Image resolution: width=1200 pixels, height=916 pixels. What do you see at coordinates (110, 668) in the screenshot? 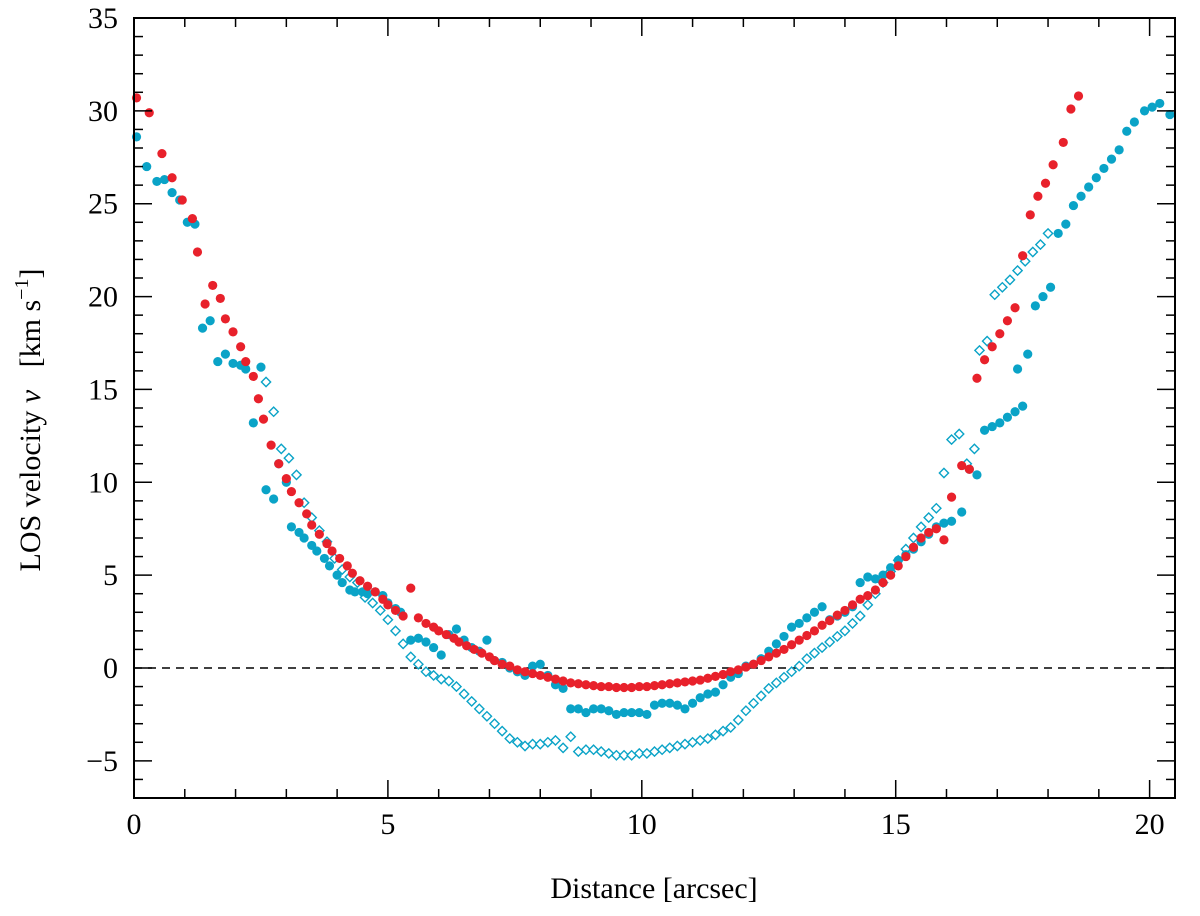
I see `y-tick-label: 0` at bounding box center [110, 668].